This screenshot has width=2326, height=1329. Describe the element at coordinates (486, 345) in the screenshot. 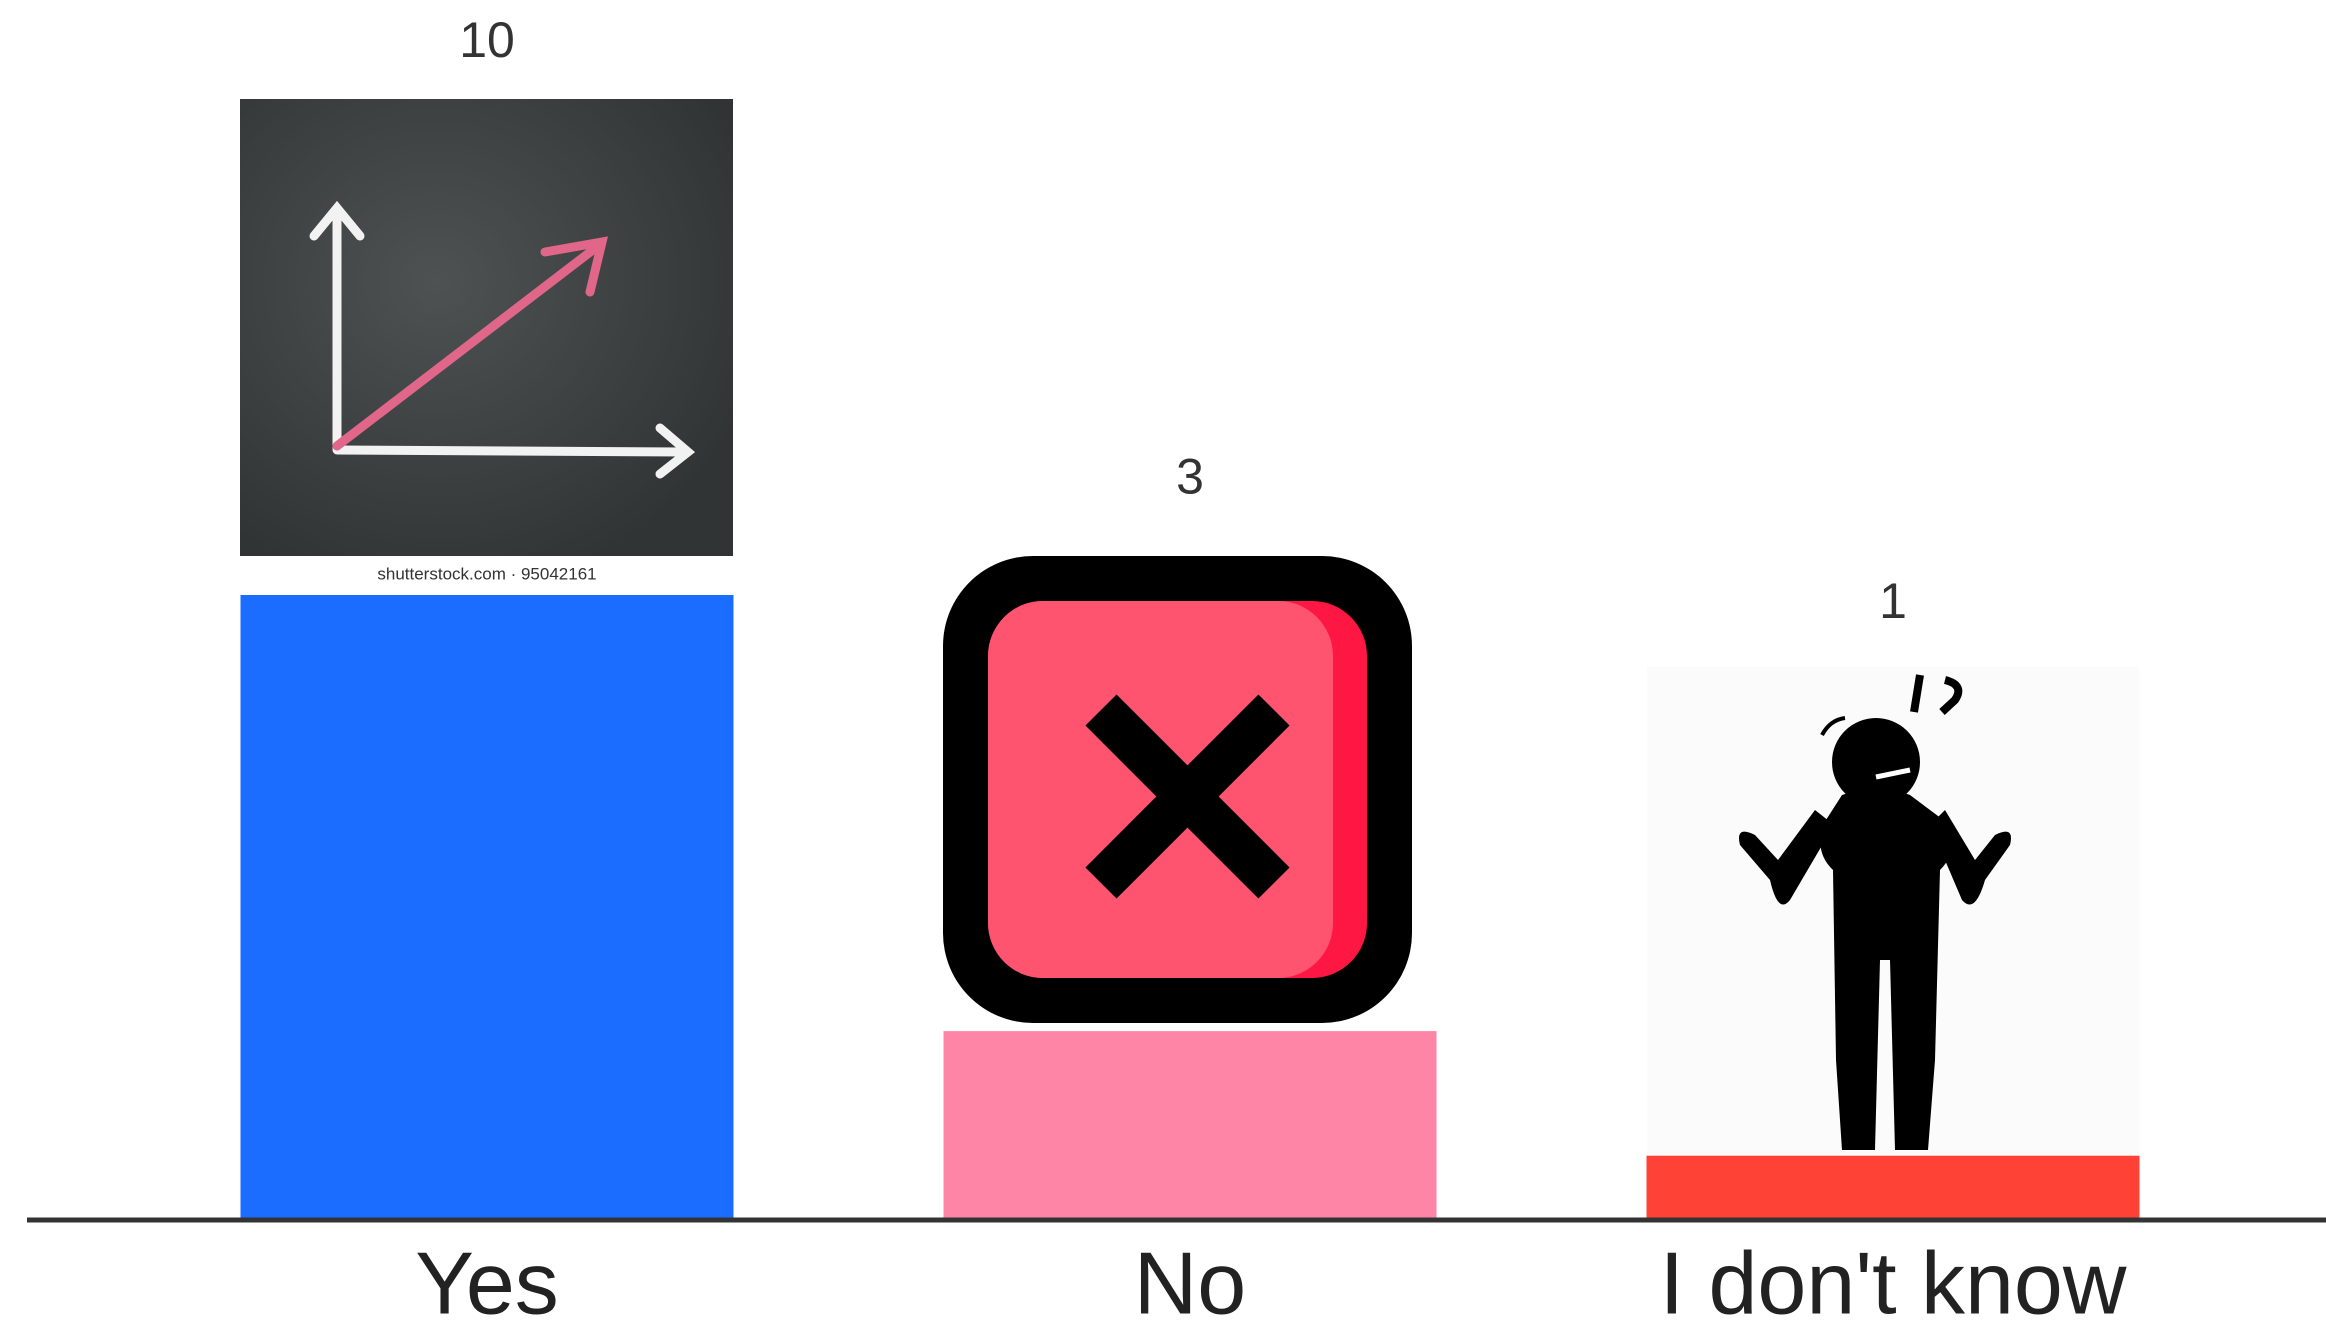

I see `yes-image: shutterstock.com · 95042161` at that location.